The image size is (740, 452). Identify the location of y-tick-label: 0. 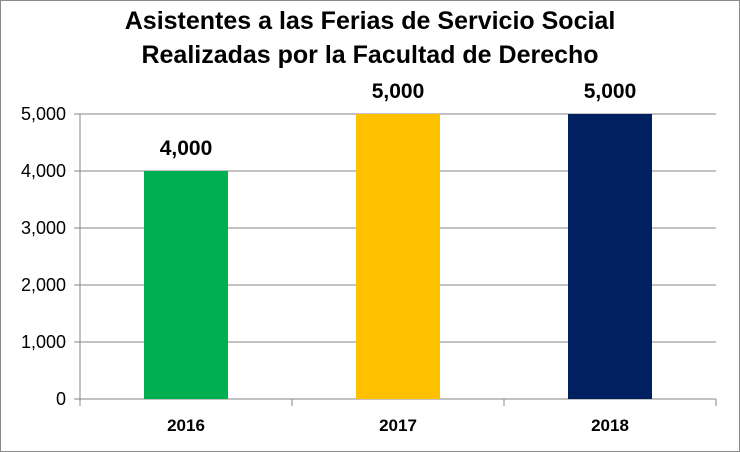
(61, 399).